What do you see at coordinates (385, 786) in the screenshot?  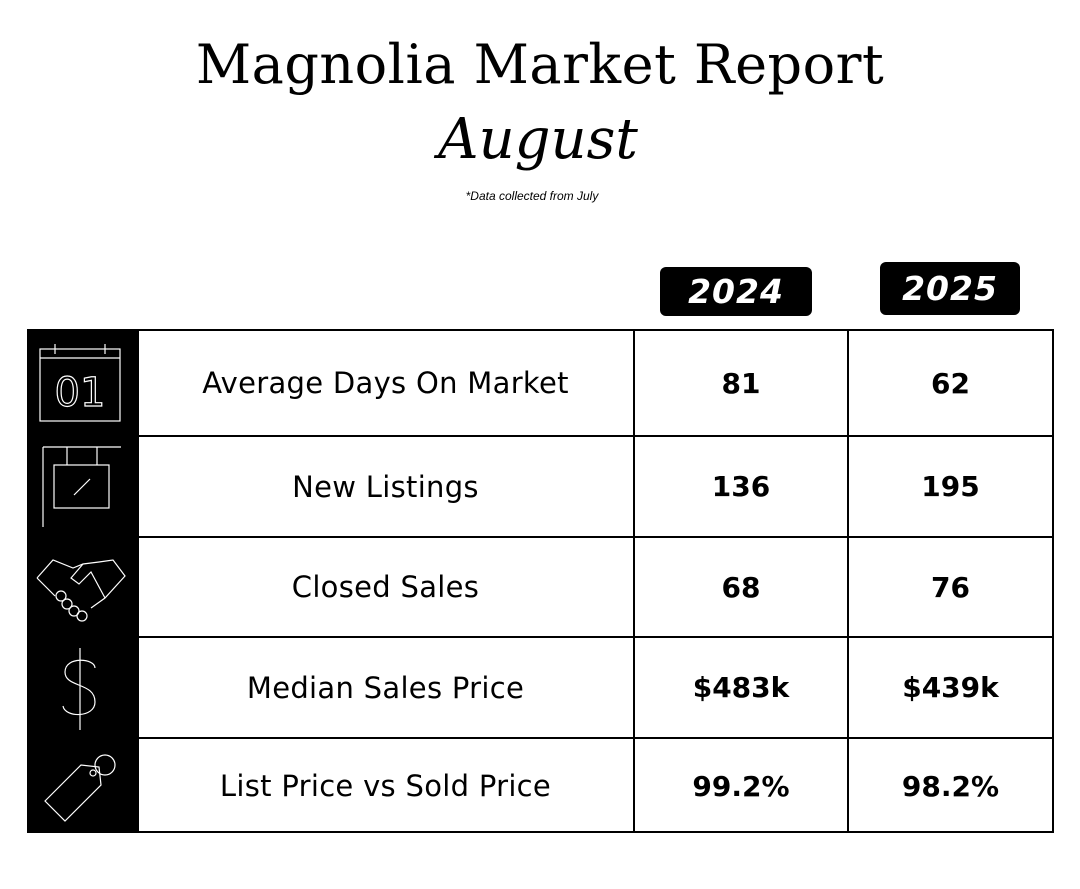 I see `row-label: List Price vs Sold Price` at bounding box center [385, 786].